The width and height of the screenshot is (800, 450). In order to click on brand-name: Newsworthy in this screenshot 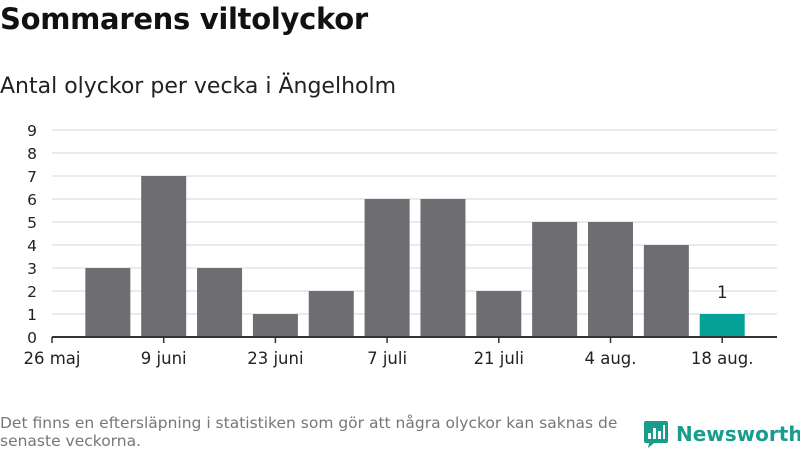, I will do `click(738, 434)`.